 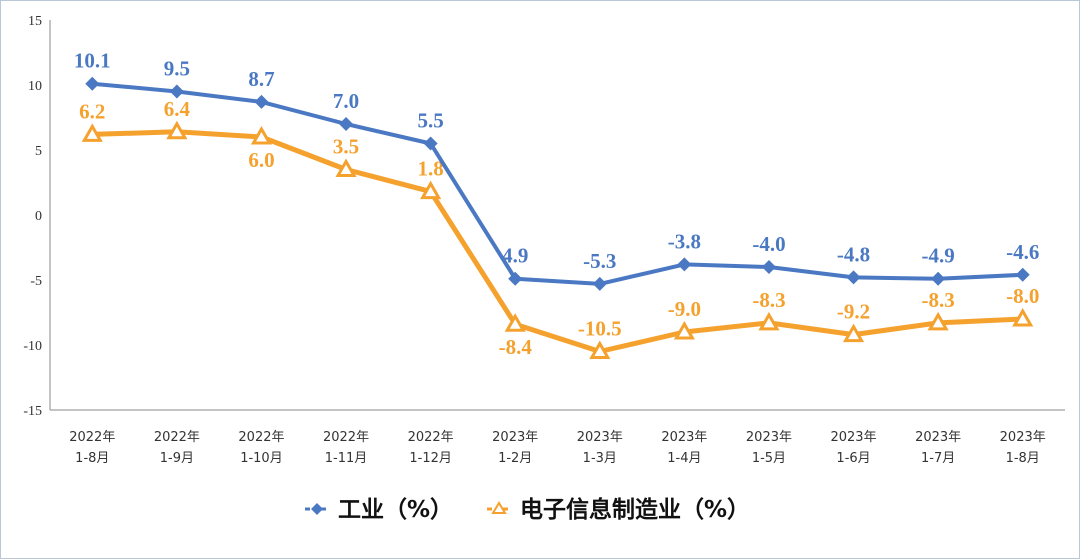 I want to click on data-label: -4.8, so click(x=853, y=254).